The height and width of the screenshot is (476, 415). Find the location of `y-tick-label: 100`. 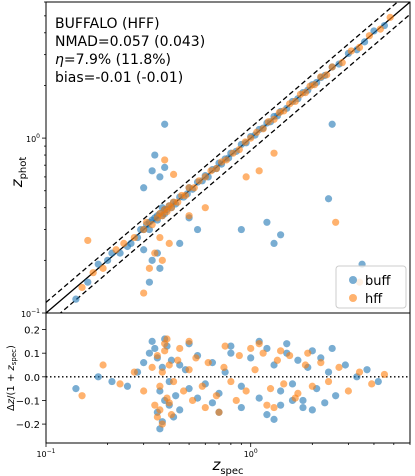

y-tick-label: 100 is located at coordinates (33, 138).